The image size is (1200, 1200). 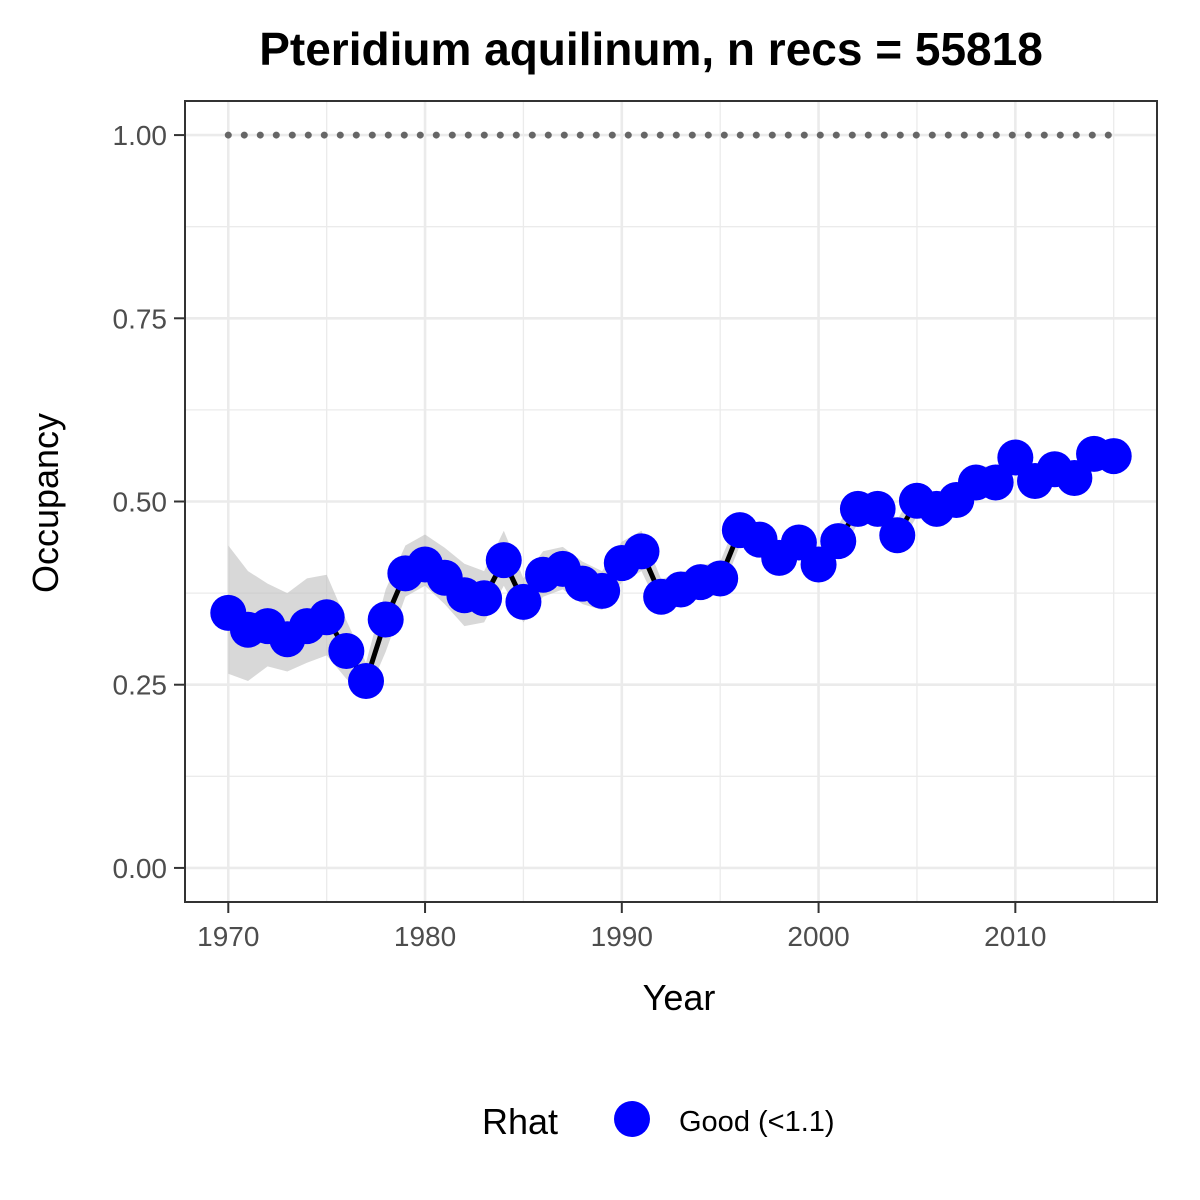 What do you see at coordinates (641, 551) in the screenshot?
I see `data-point-1991` at bounding box center [641, 551].